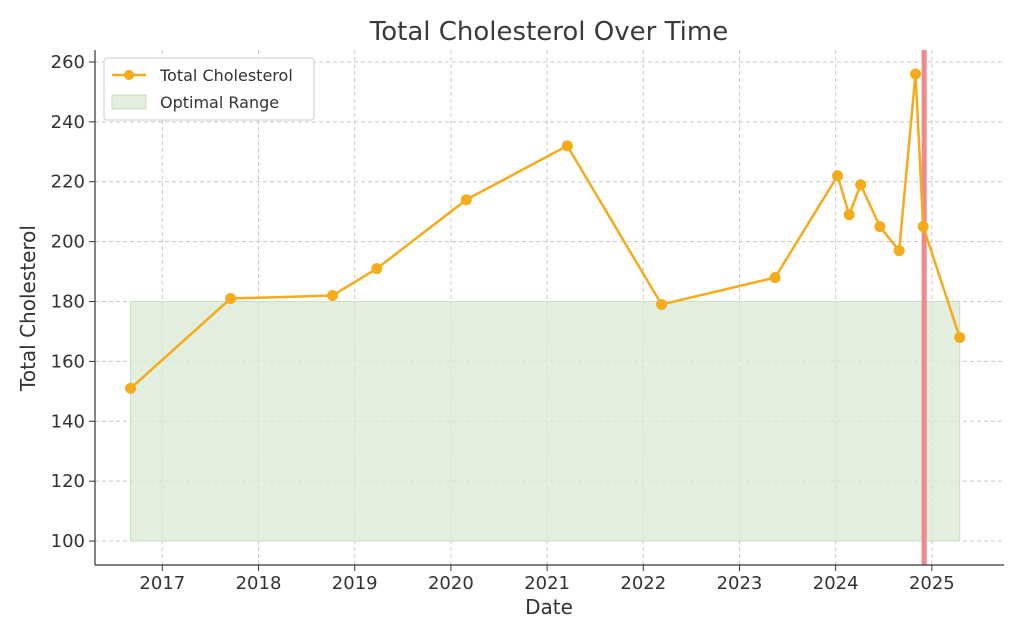 The width and height of the screenshot is (1024, 640). I want to click on legend-box, so click(209, 89).